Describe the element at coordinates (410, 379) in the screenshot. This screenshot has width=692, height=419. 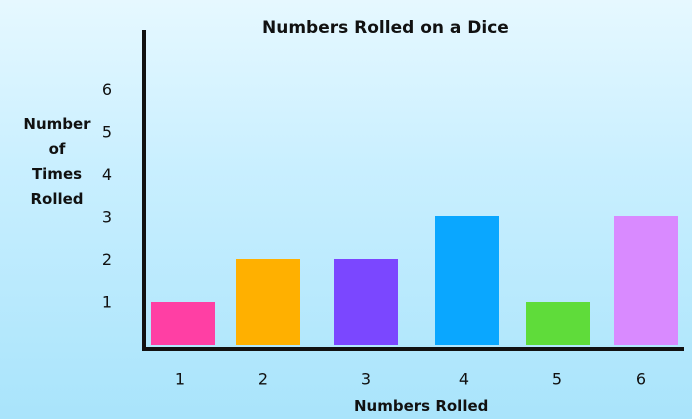
I see `x-ticks-group: 1 2 3 4 5 6` at that location.